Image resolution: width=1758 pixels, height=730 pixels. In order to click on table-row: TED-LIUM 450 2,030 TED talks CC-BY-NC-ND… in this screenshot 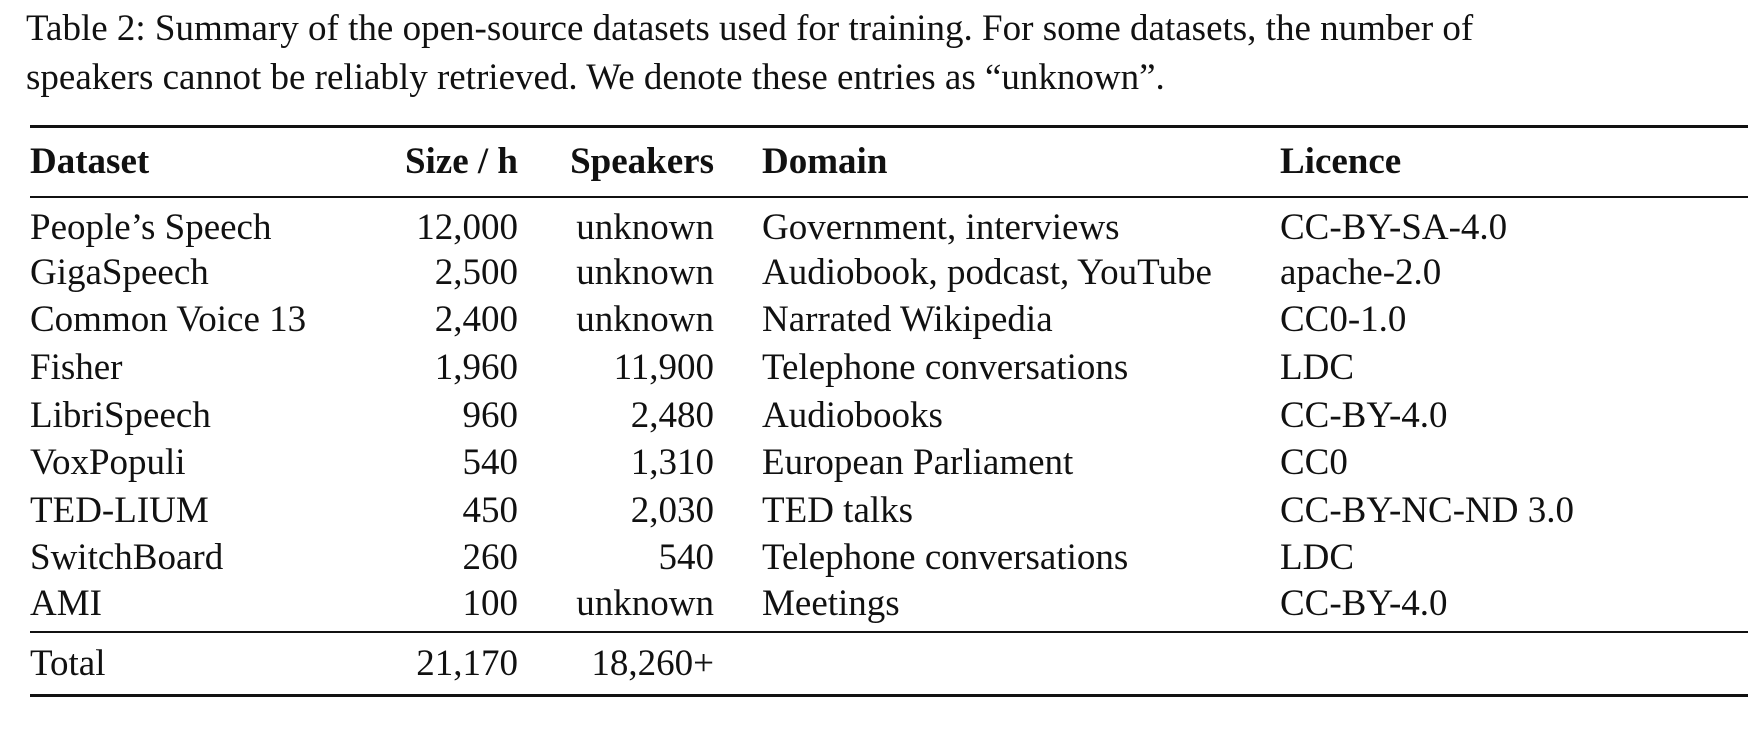, I will do `click(889, 510)`.